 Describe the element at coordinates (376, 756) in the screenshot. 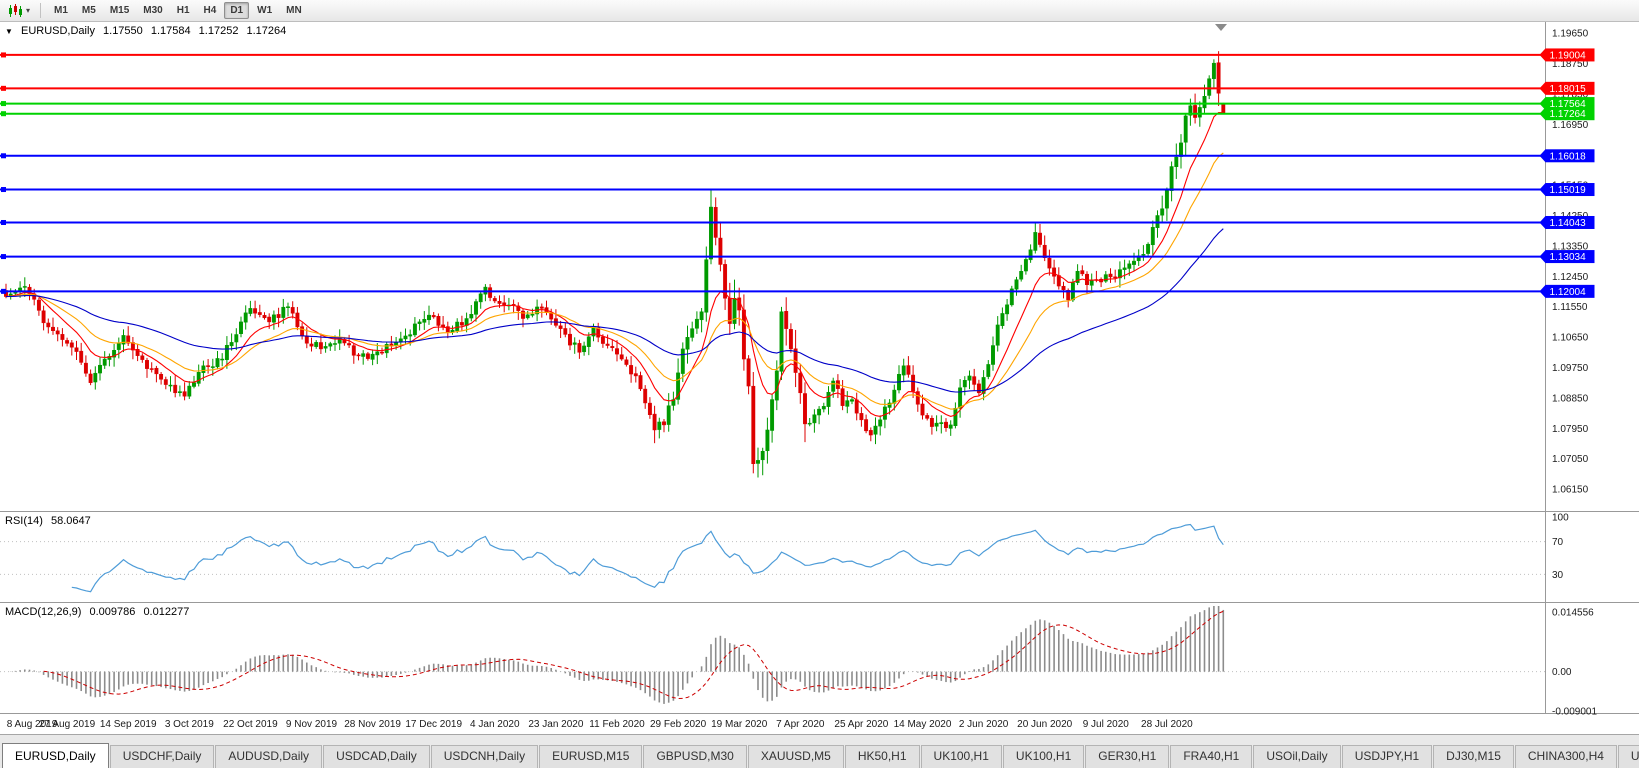

I see `chart-tab-usdcad-daily: USDCAD,Daily` at that location.